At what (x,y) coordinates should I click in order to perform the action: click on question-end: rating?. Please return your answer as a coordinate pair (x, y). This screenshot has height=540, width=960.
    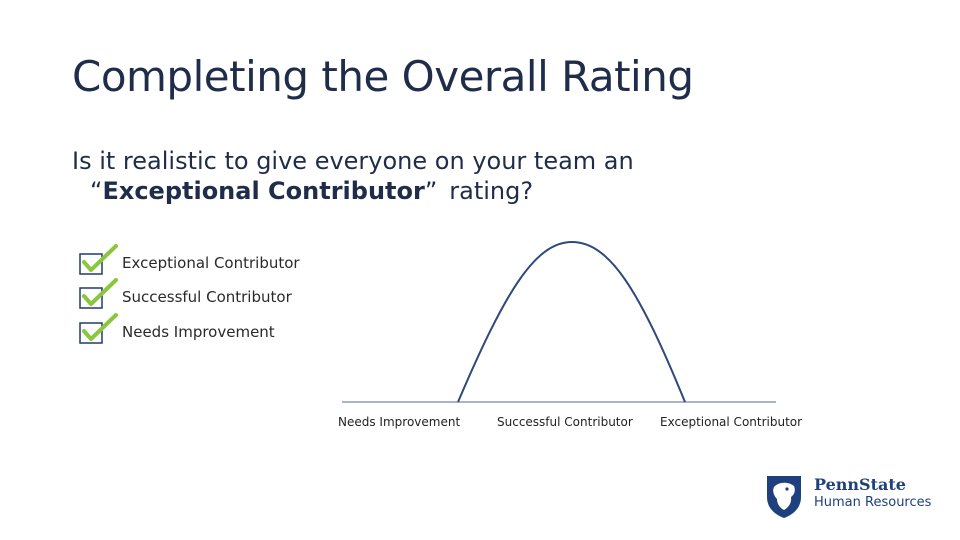
    Looking at the image, I should click on (491, 191).